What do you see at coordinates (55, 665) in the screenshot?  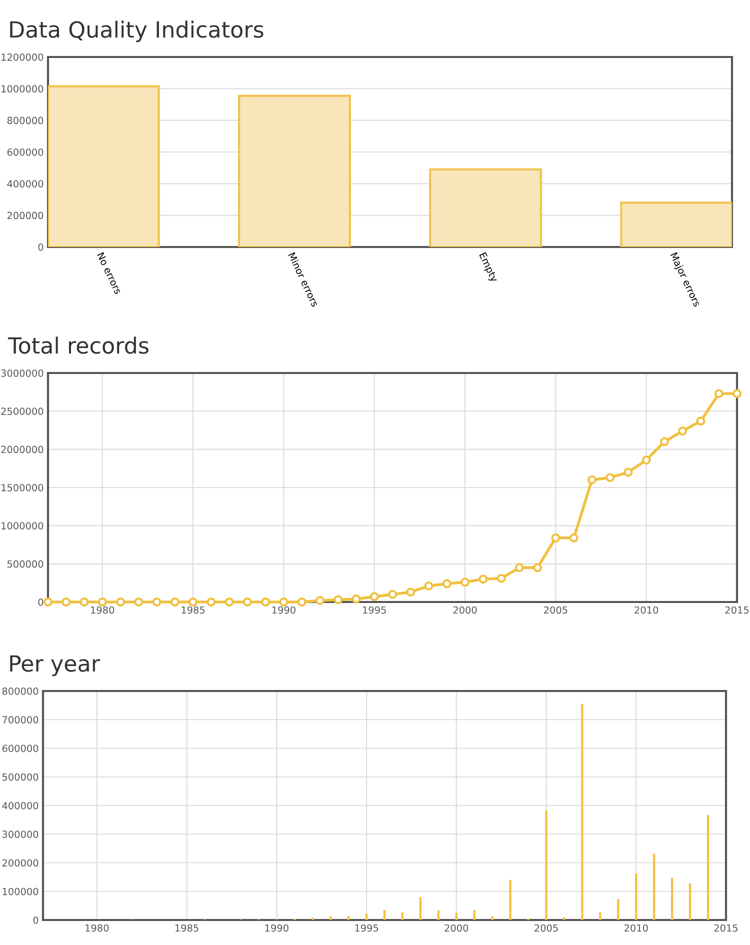 I see `chart-title: Per year` at bounding box center [55, 665].